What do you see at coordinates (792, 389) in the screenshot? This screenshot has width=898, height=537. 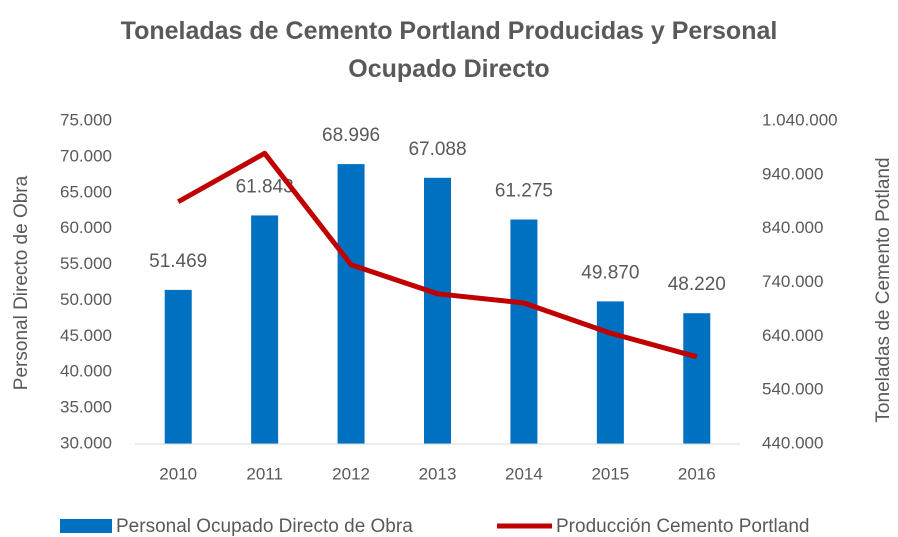 I see `y2-tick-label: 540.000` at bounding box center [792, 389].